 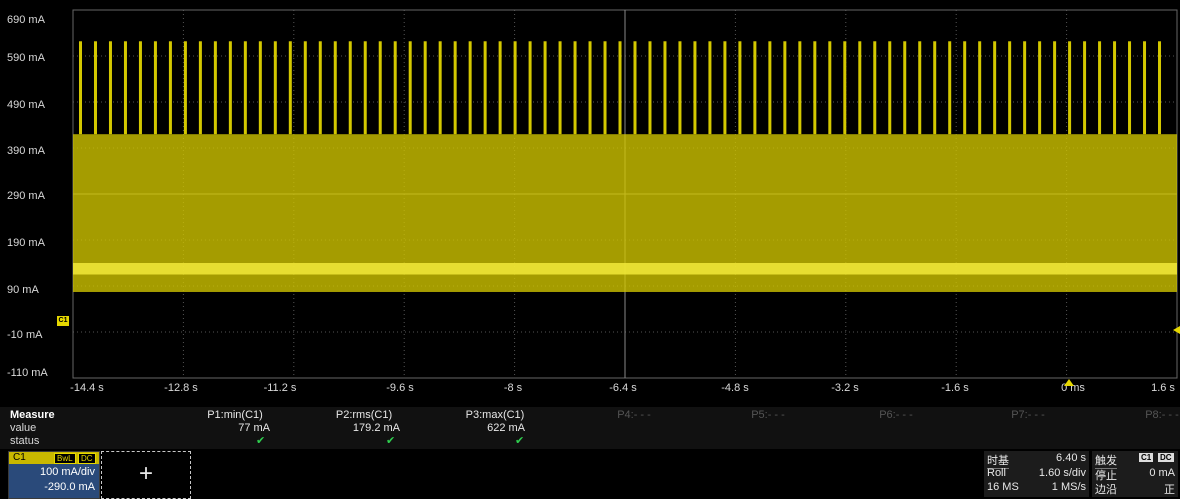 What do you see at coordinates (1135, 474) in the screenshot?
I see `trigger-descriptor: 触发 C1 DC 停止 0 mA 边沿 正` at bounding box center [1135, 474].